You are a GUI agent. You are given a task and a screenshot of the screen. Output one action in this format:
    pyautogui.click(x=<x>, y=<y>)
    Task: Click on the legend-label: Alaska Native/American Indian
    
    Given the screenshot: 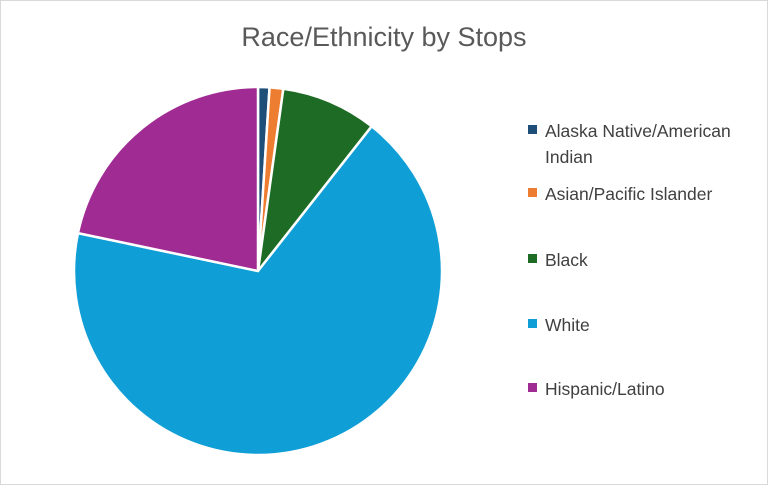 What is the action you would take?
    pyautogui.click(x=638, y=144)
    